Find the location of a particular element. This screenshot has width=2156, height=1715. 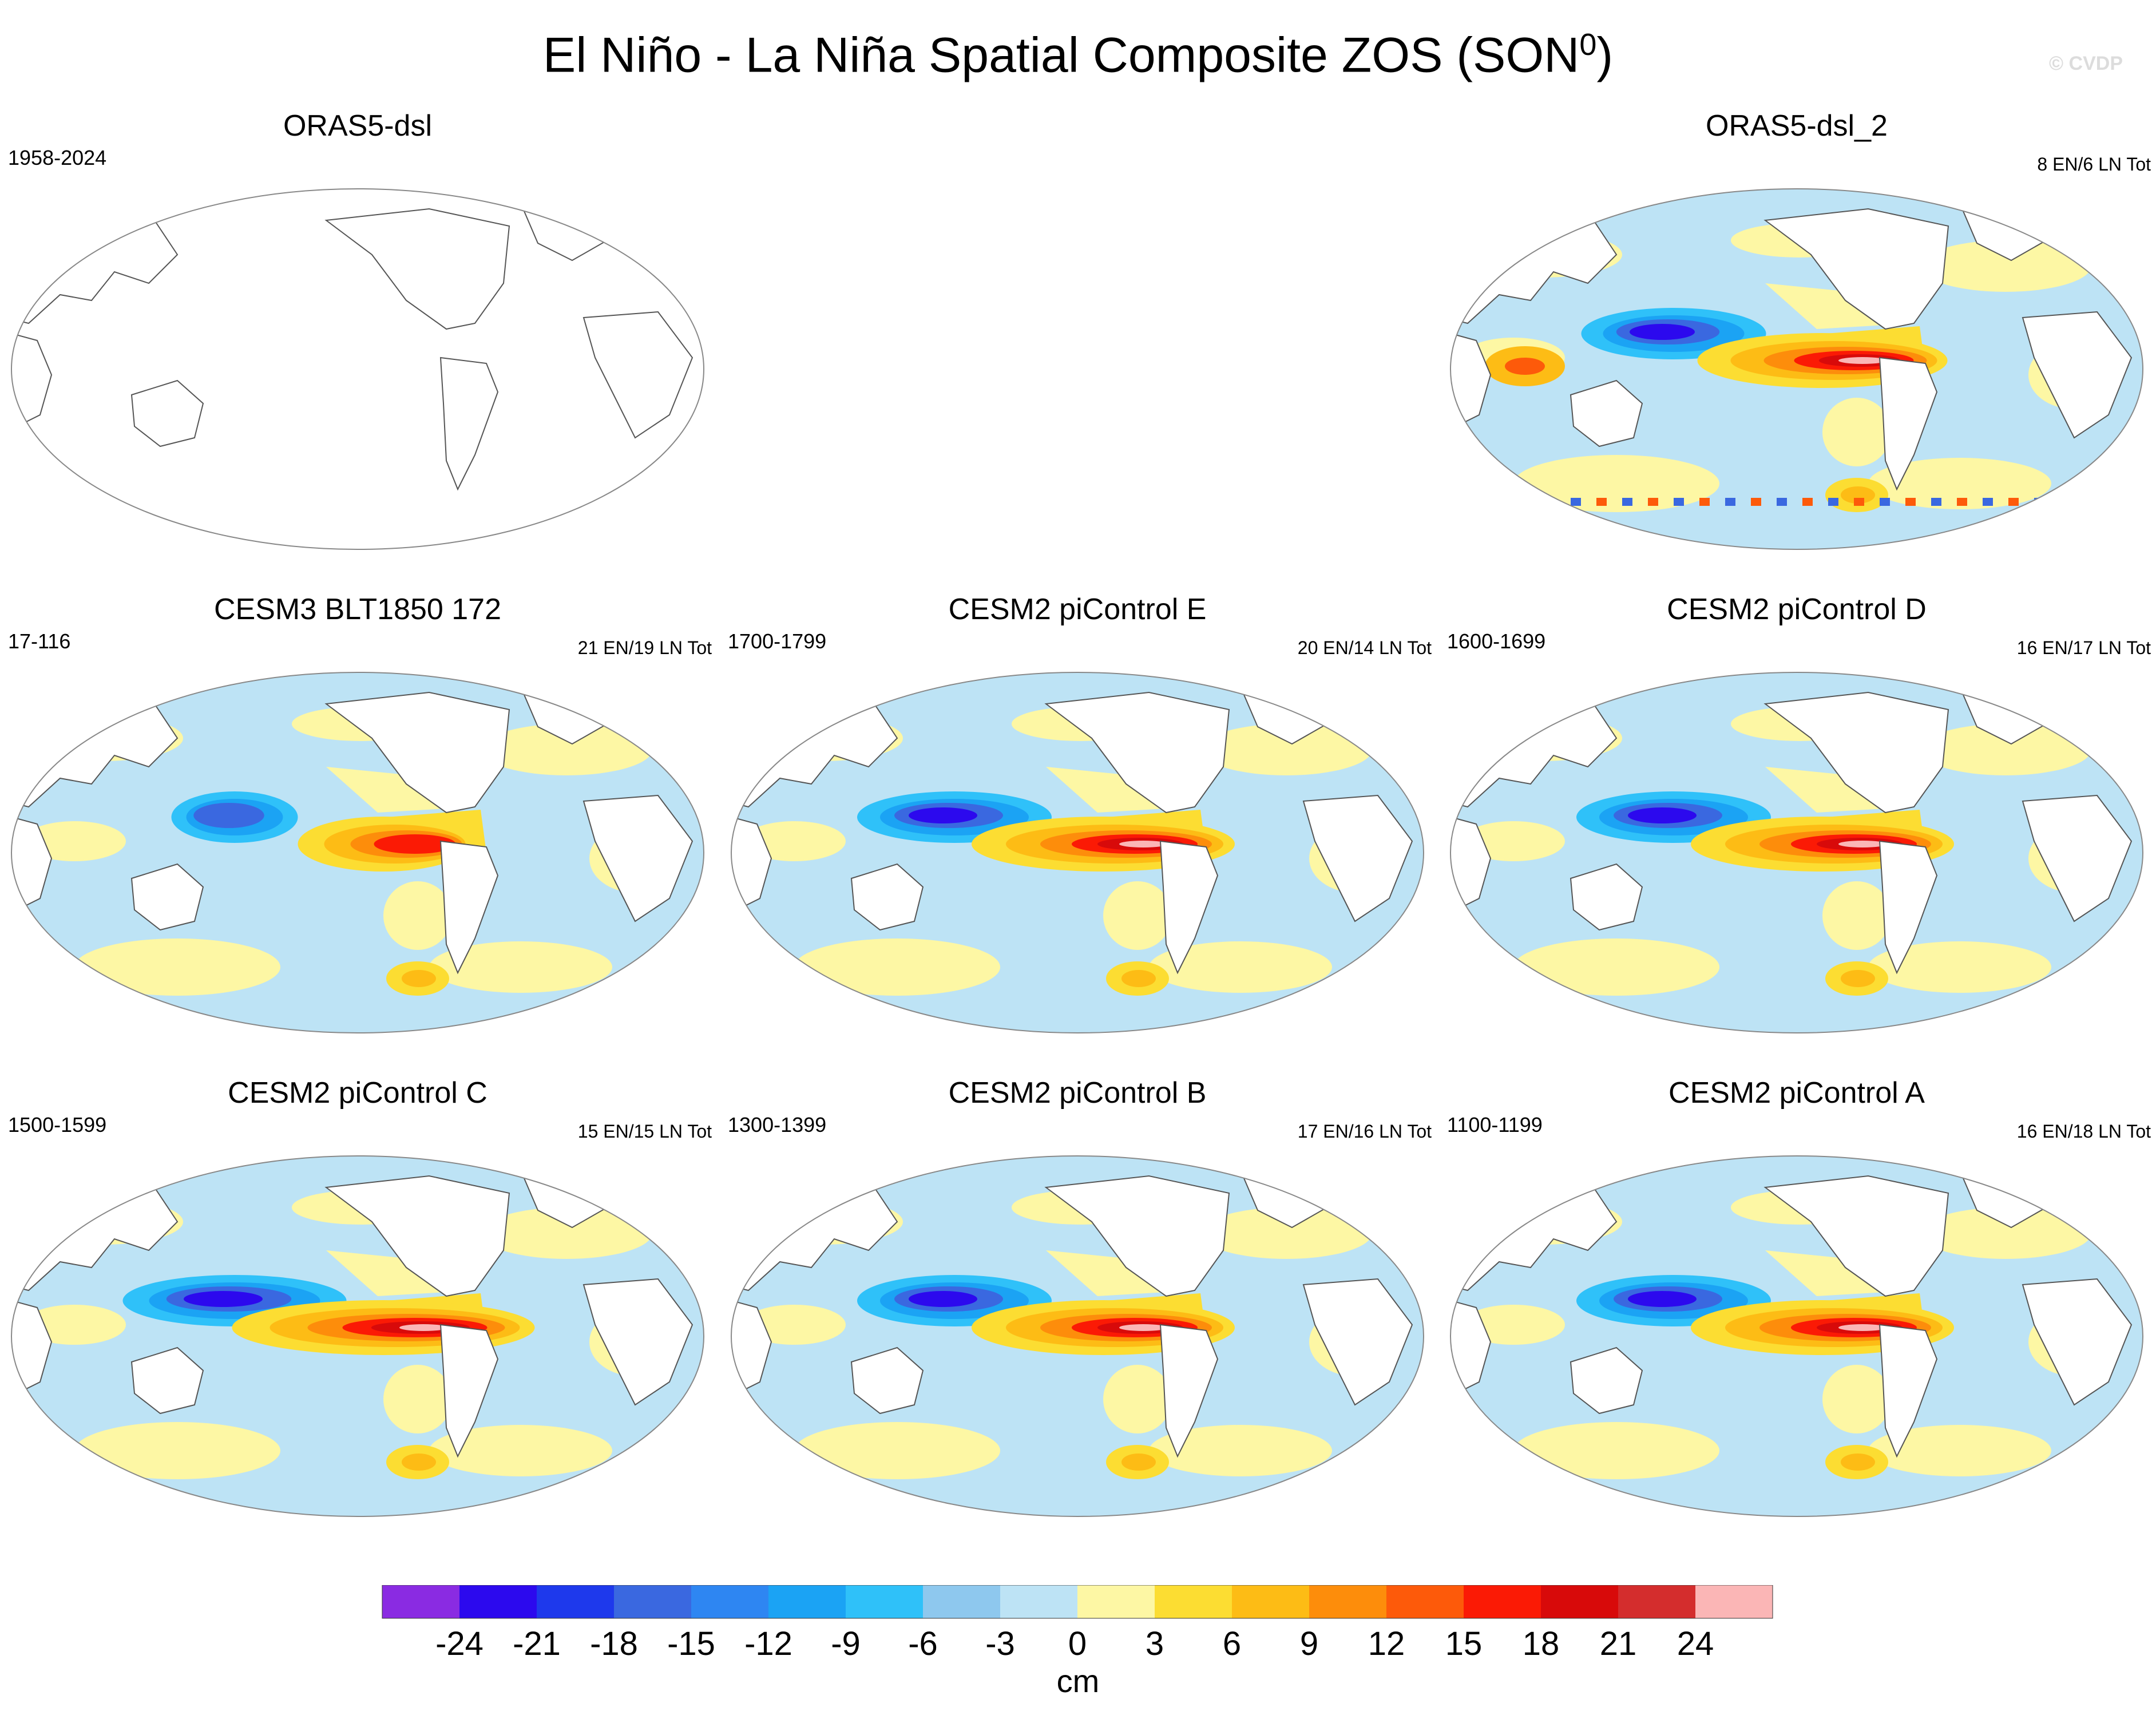

colorbar-tick-label: -15 is located at coordinates (691, 1643).